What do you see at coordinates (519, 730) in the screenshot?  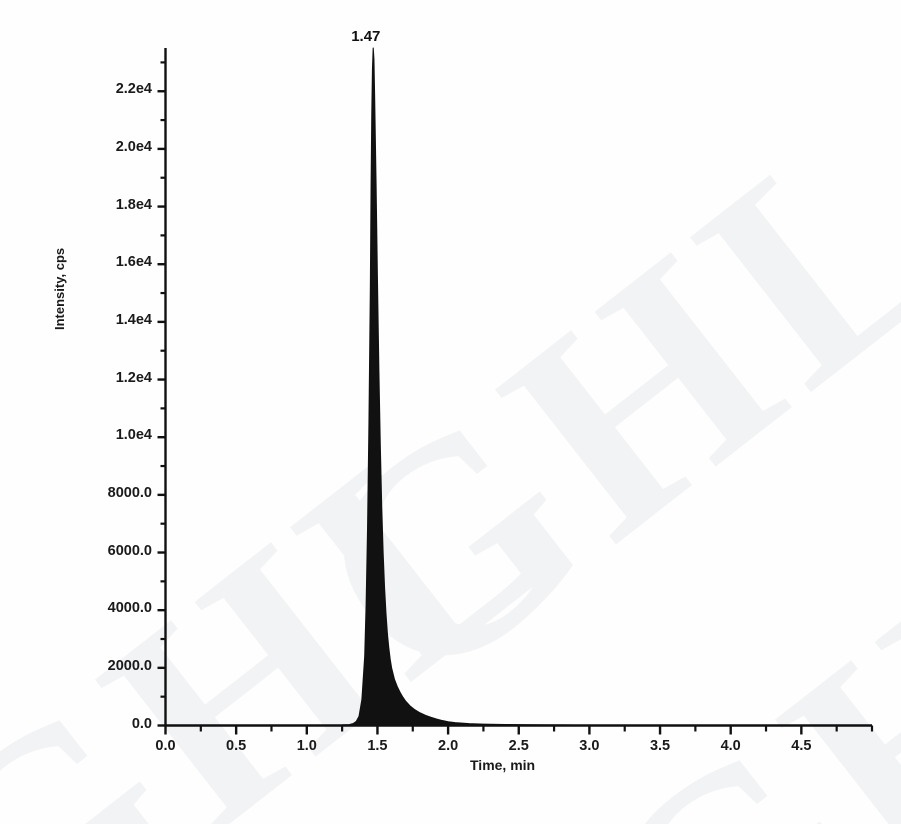 I see `x-axis-ticks` at bounding box center [519, 730].